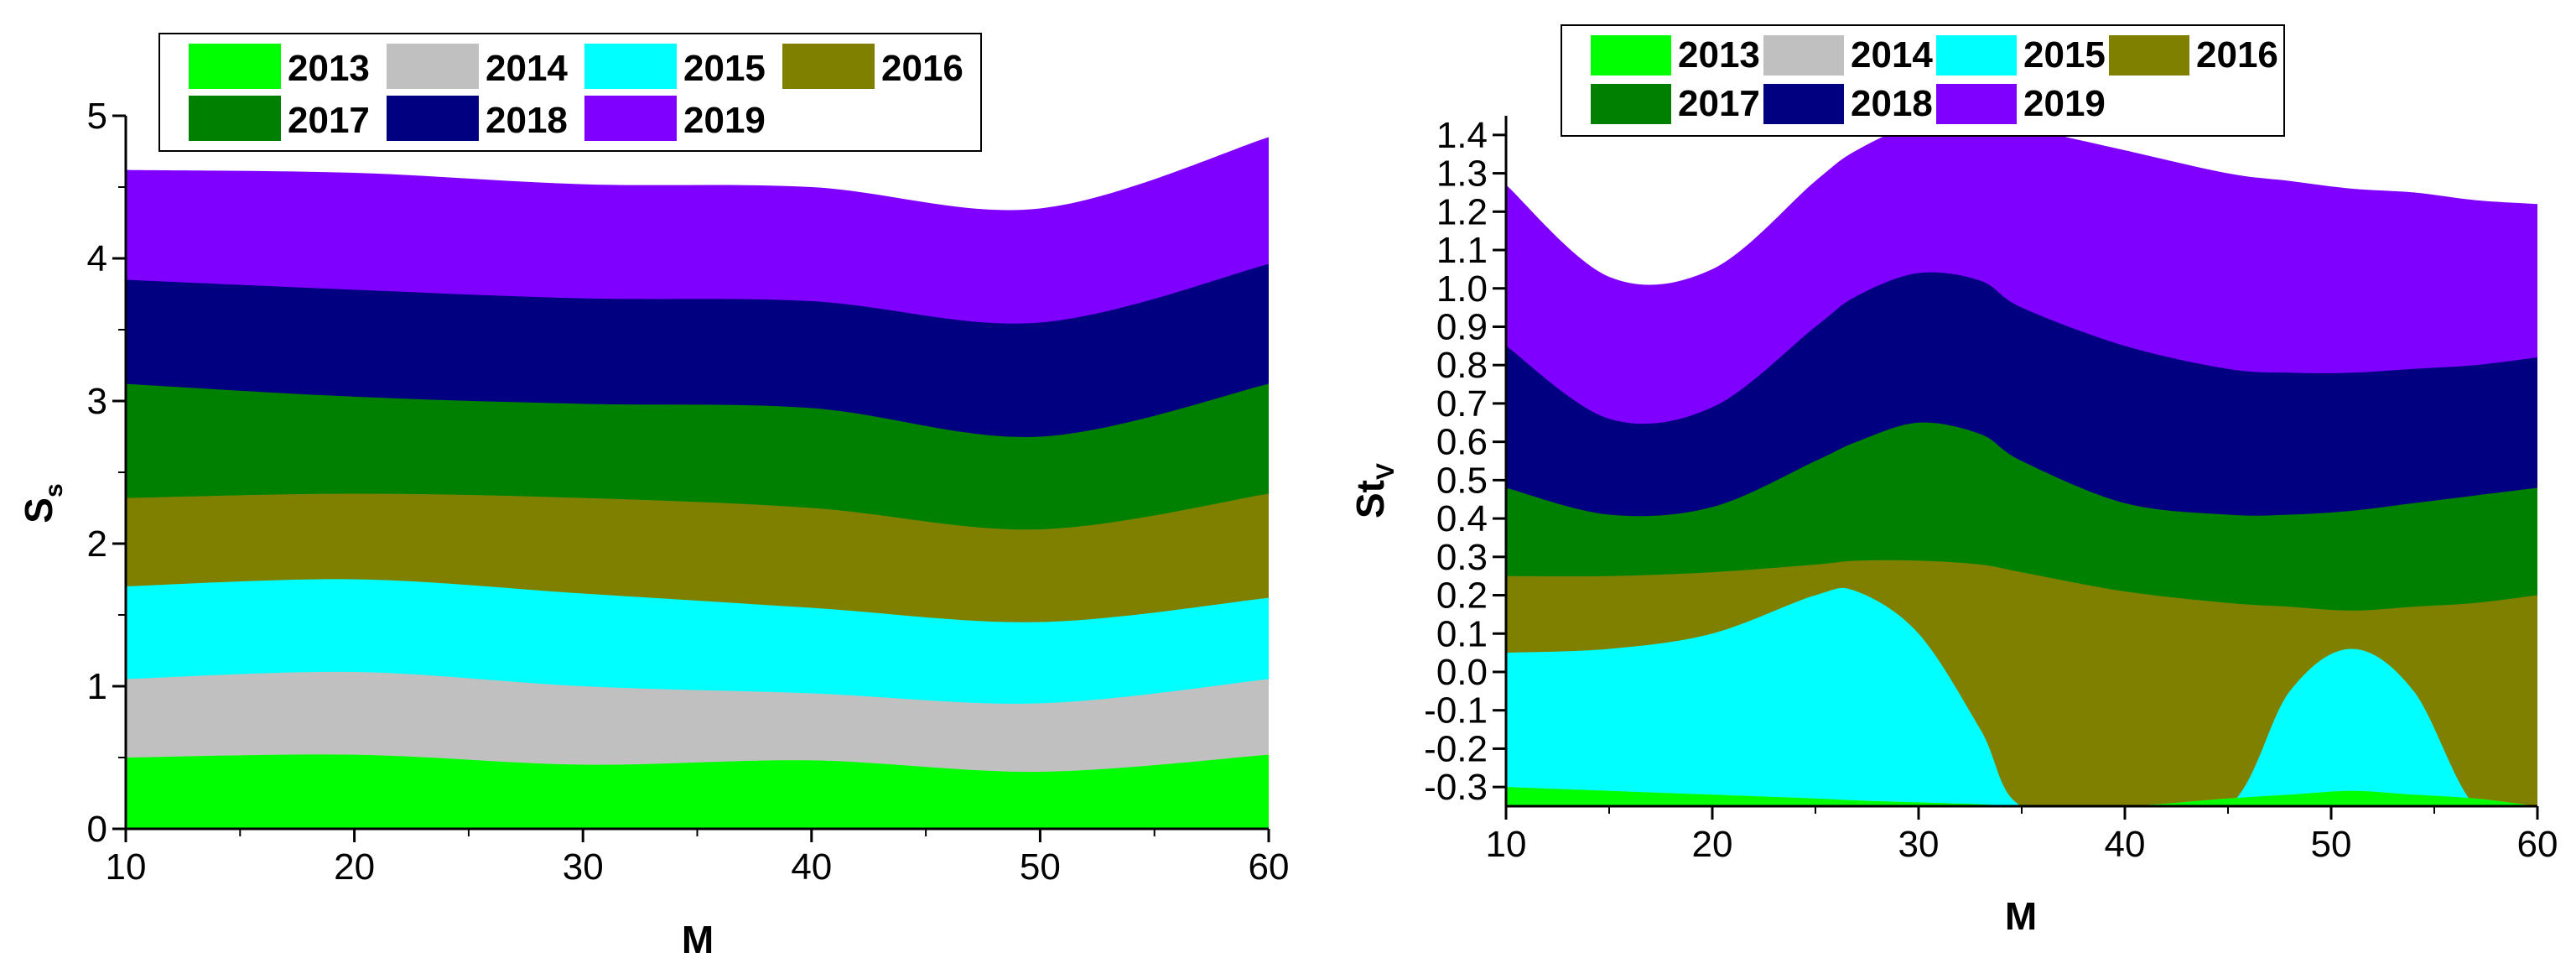 The width and height of the screenshot is (2576, 979). Describe the element at coordinates (1923, 80) in the screenshot. I see `chart-right-legend: 2013 2014 2015 2016 2017 2018 2019` at that location.